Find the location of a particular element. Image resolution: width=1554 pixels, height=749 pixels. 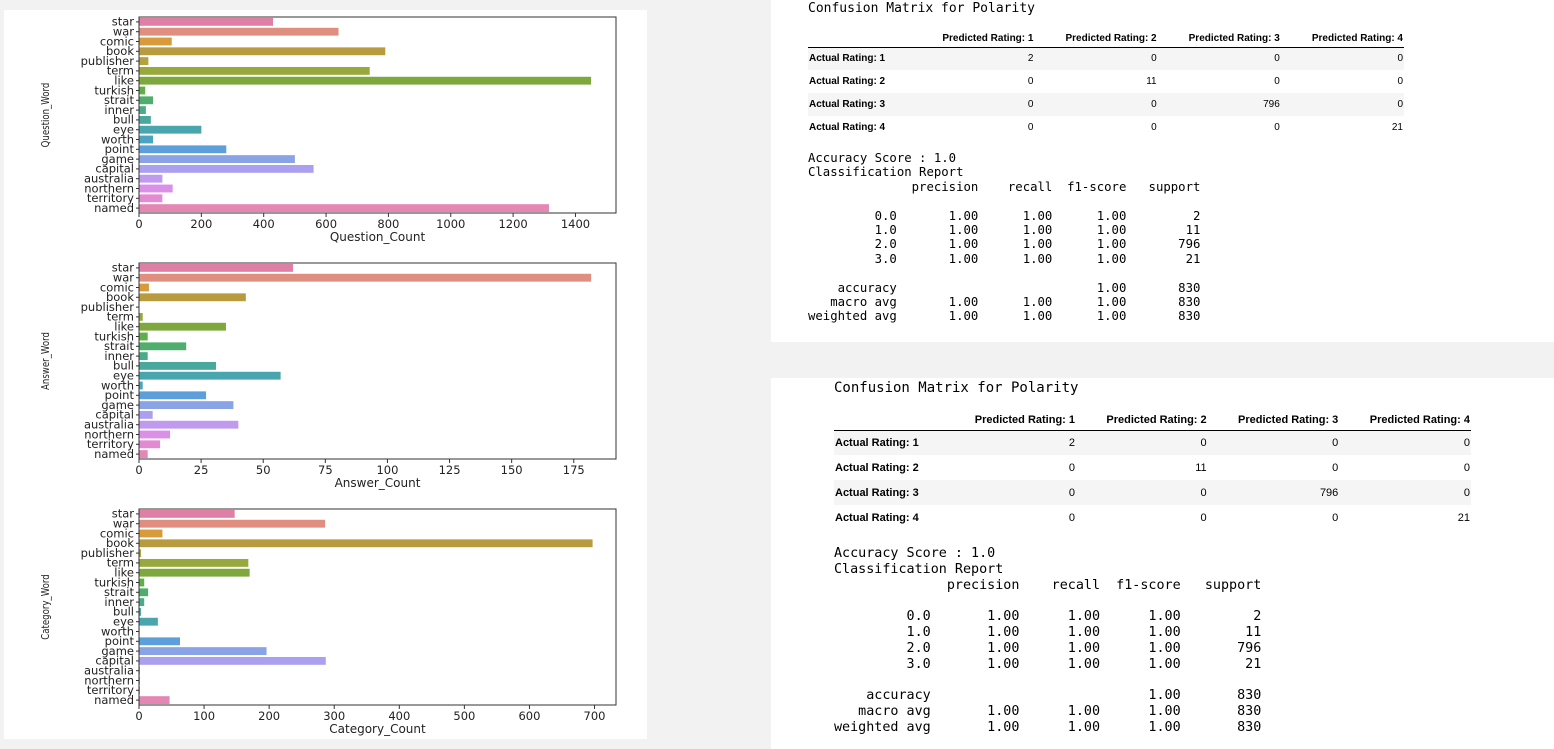

table-row: Actual Rating: 4 0 0 0 21 is located at coordinates (1152, 517).